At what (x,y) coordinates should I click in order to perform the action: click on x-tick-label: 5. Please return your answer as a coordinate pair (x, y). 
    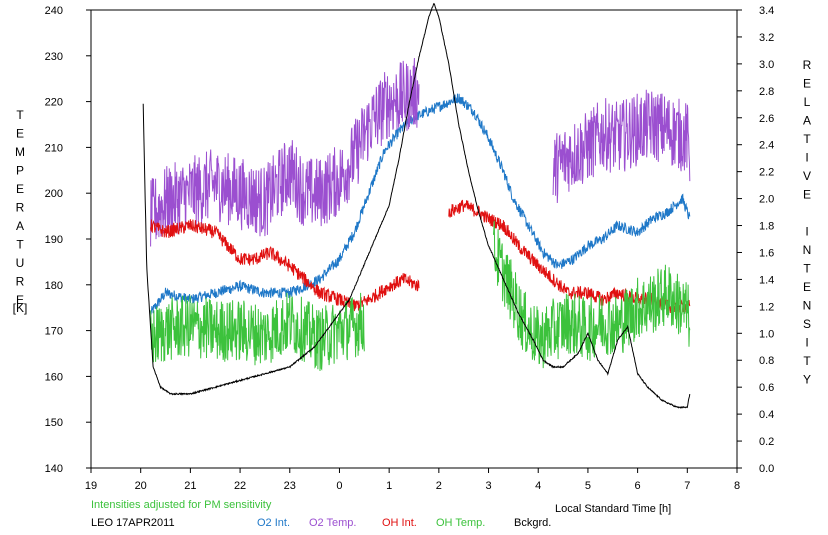
    Looking at the image, I should click on (588, 486).